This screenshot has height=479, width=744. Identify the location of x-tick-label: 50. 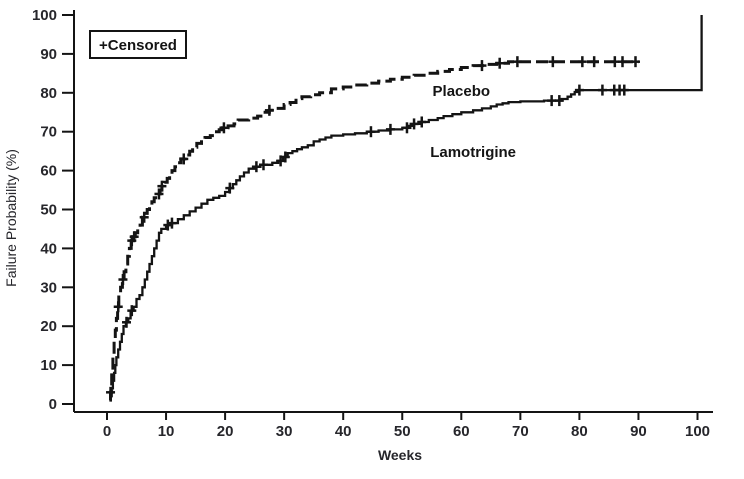
(402, 431).